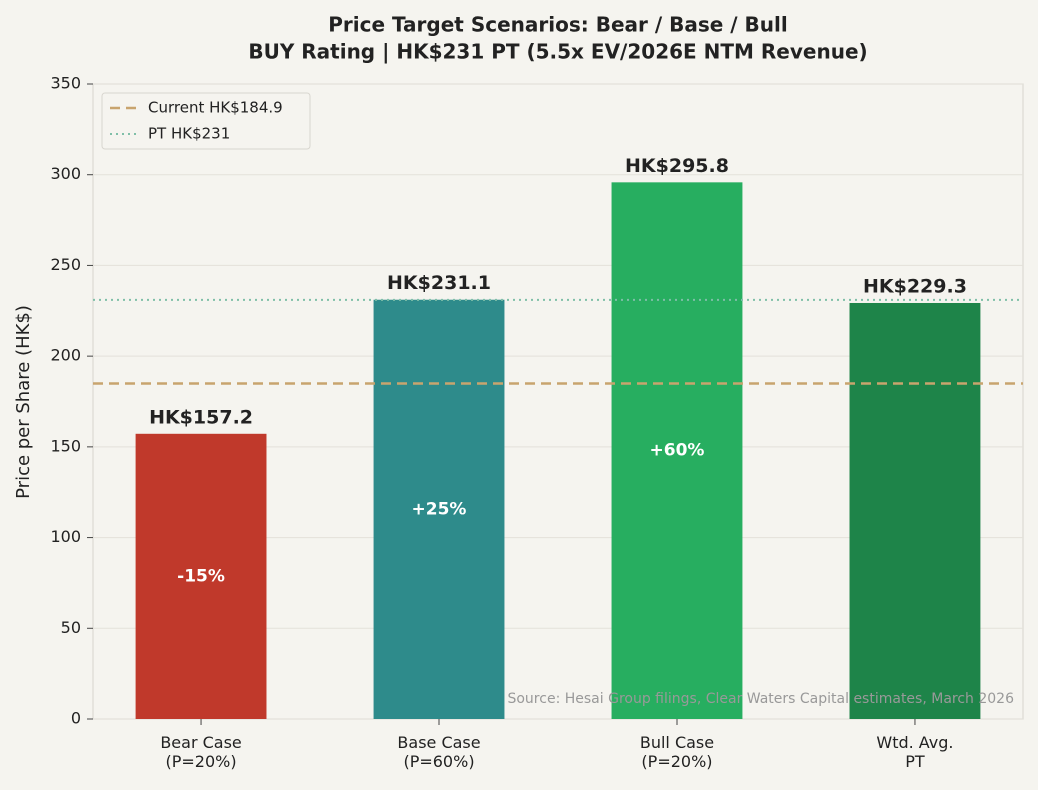  What do you see at coordinates (65, 264) in the screenshot?
I see `y-tick-label: 250` at bounding box center [65, 264].